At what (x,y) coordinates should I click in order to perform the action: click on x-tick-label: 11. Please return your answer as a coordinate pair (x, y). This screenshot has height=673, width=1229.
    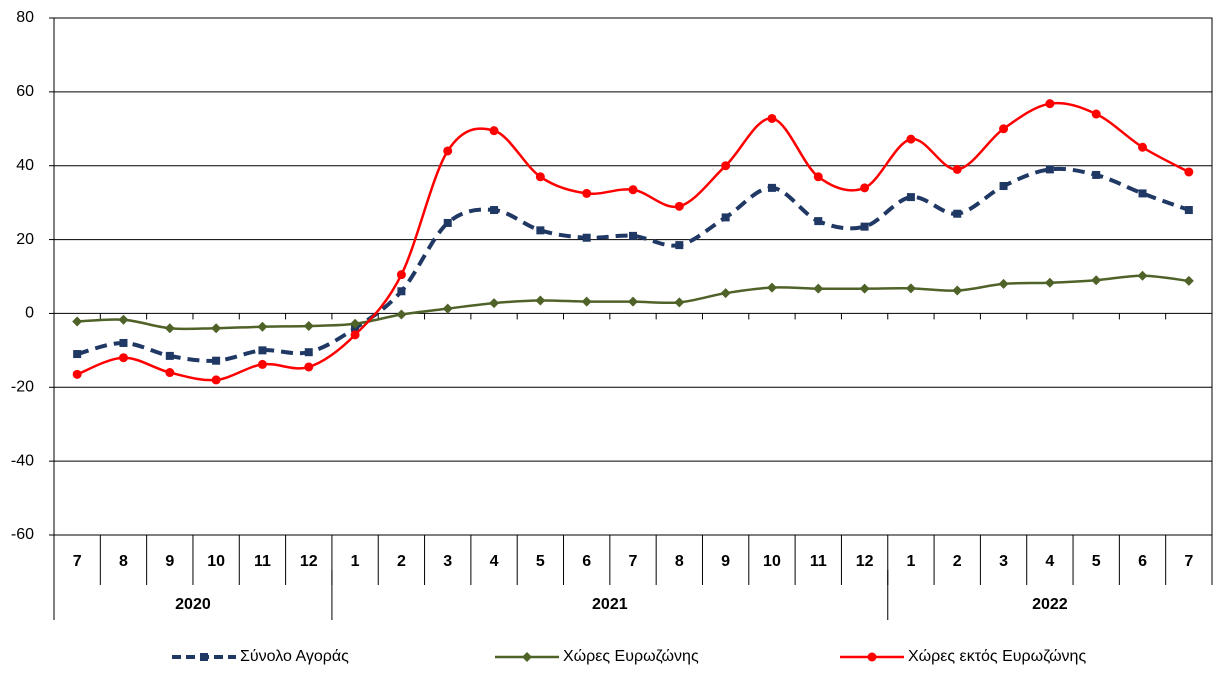
    Looking at the image, I should click on (818, 561).